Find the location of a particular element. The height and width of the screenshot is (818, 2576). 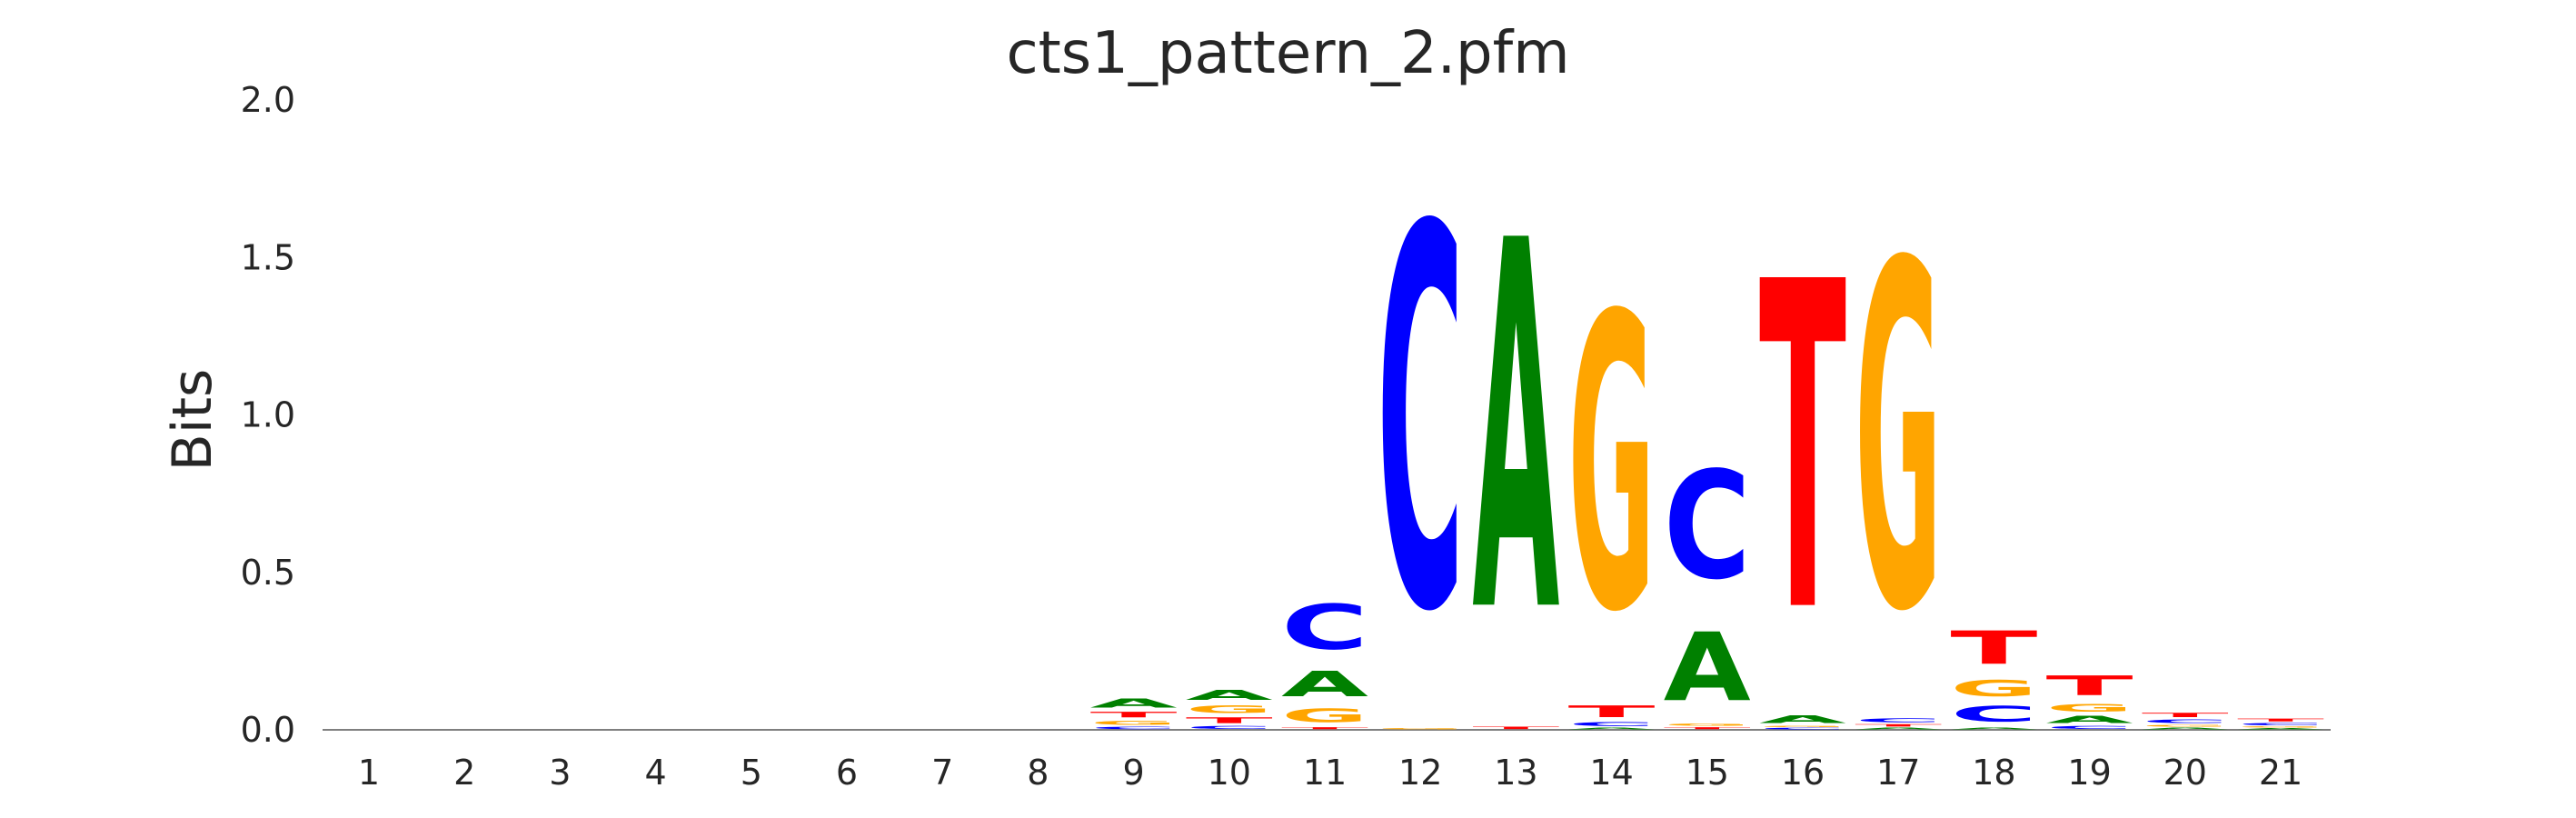

logo-letter-c-pos-21: C is located at coordinates (2280, 725).